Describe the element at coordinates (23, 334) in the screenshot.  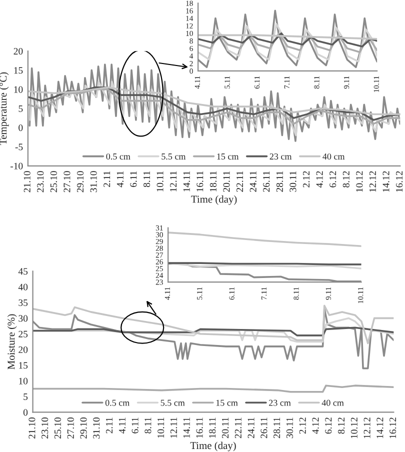
I see `y-tick-label: 25` at that location.